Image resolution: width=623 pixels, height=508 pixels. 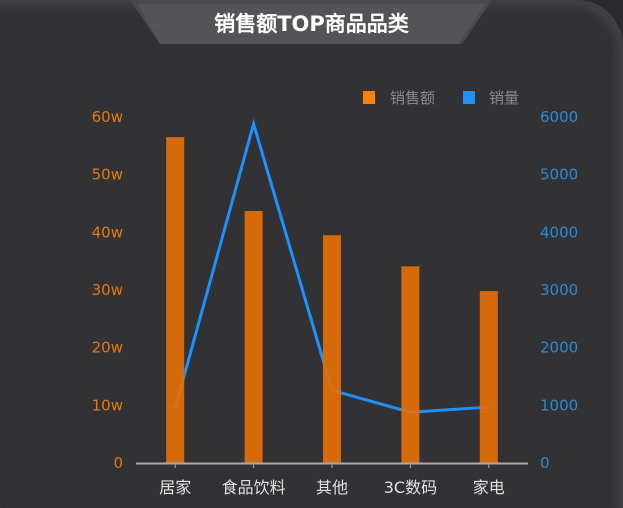 I want to click on left-axis-tick-label: 30w, so click(x=107, y=290).